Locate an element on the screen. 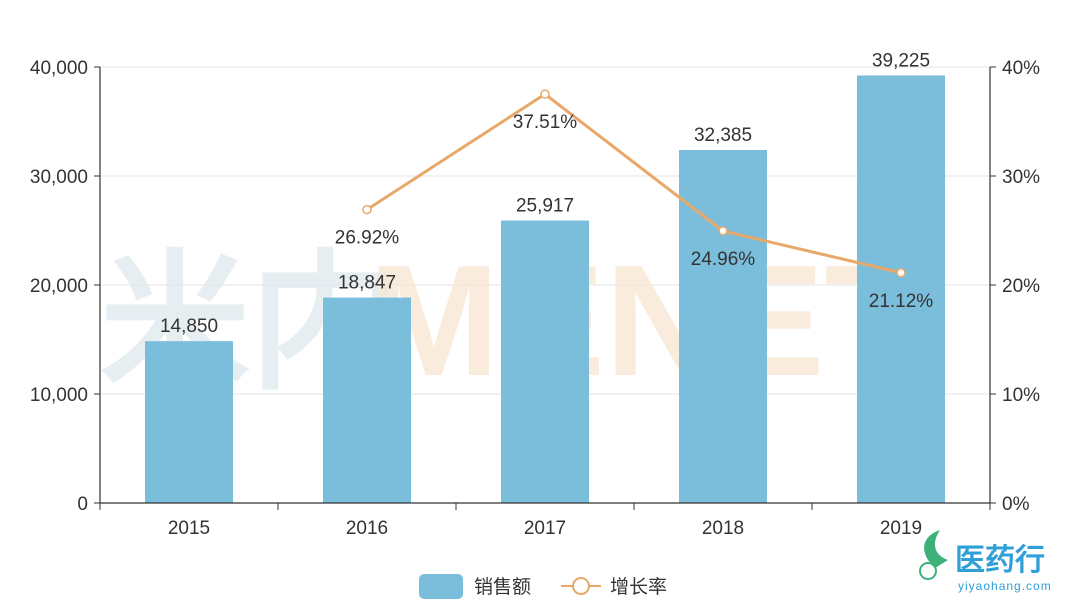 Image resolution: width=1080 pixels, height=605 pixels. x-tick-label: 2019 is located at coordinates (901, 528).